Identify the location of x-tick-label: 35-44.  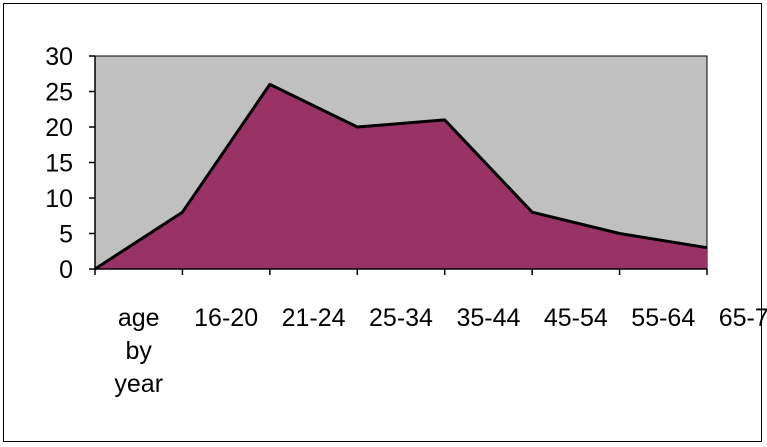
(488, 318).